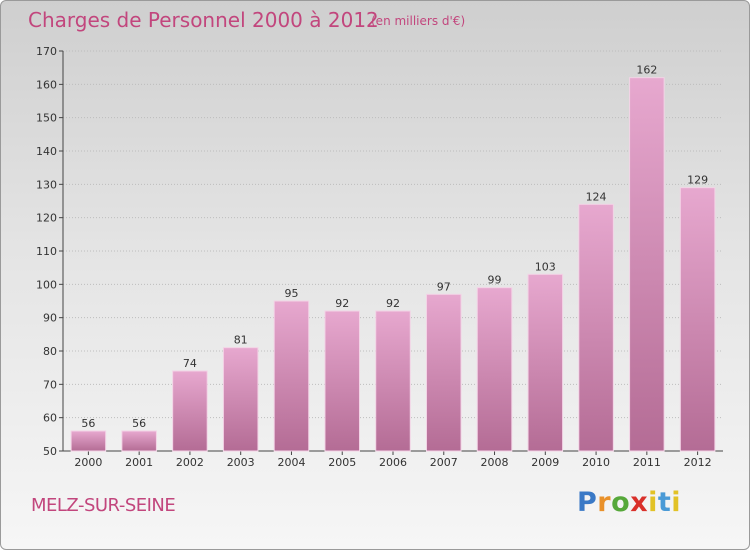 The width and height of the screenshot is (750, 550). I want to click on bar-value-label: 81, so click(241, 340).